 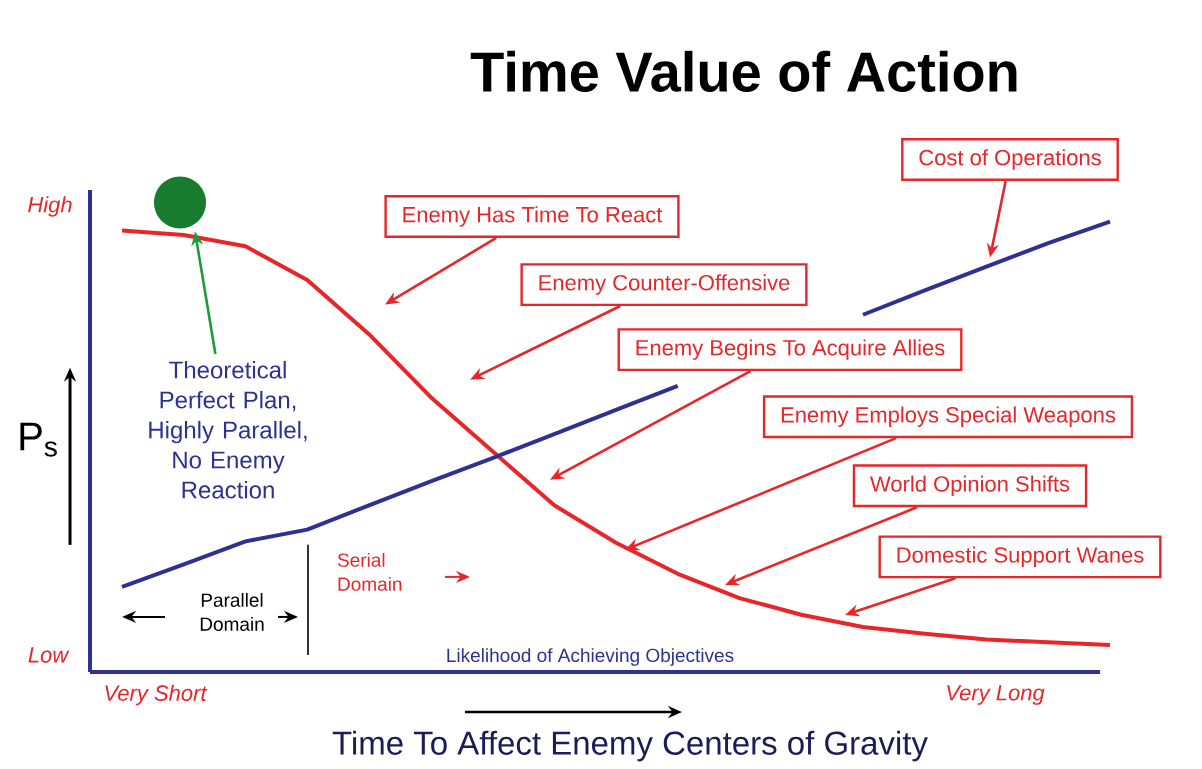 What do you see at coordinates (996, 695) in the screenshot?
I see `text: Very Long` at bounding box center [996, 695].